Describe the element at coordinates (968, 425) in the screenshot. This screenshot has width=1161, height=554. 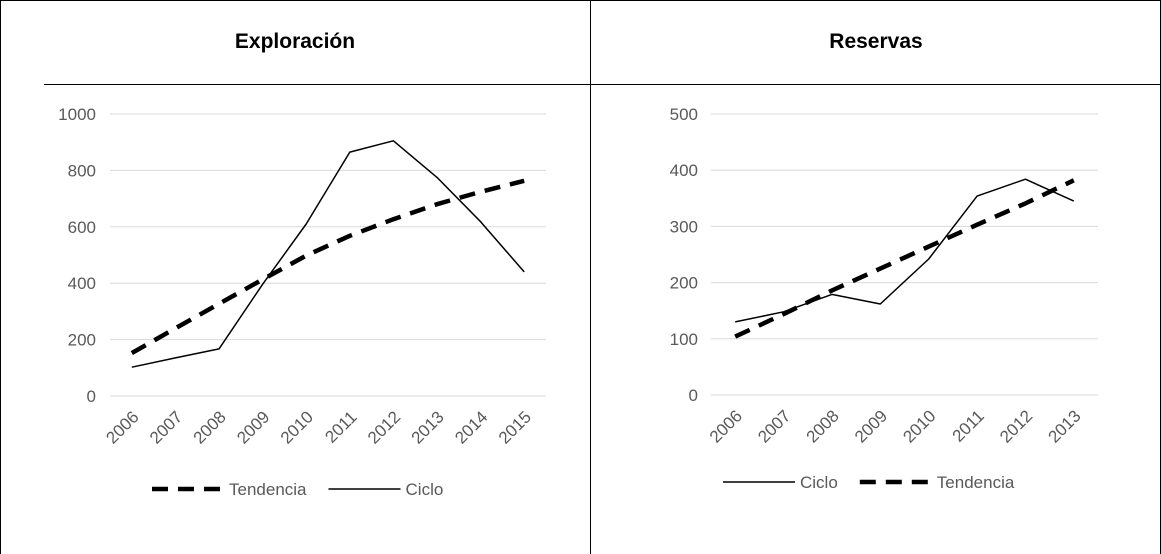
I see `chart1-x-tick-label: 2011` at that location.